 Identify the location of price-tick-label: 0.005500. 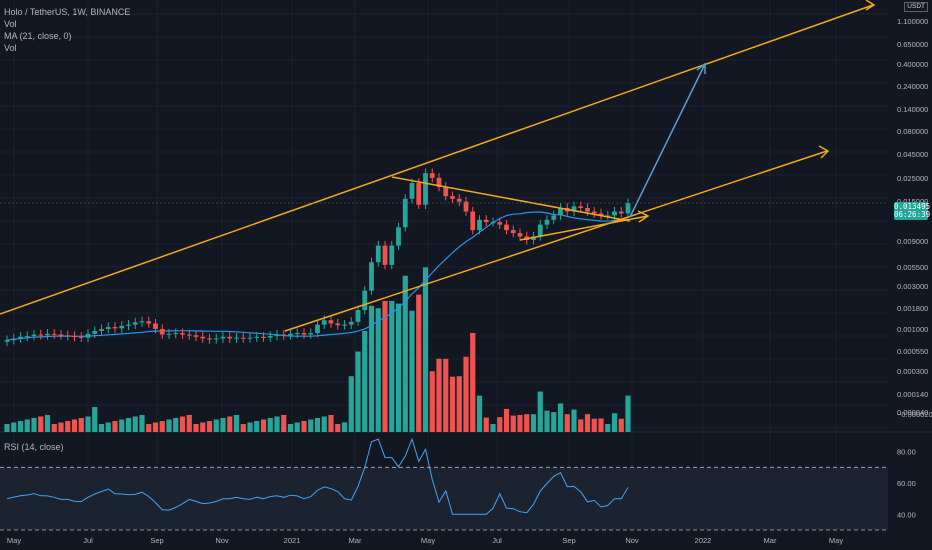
(912, 267).